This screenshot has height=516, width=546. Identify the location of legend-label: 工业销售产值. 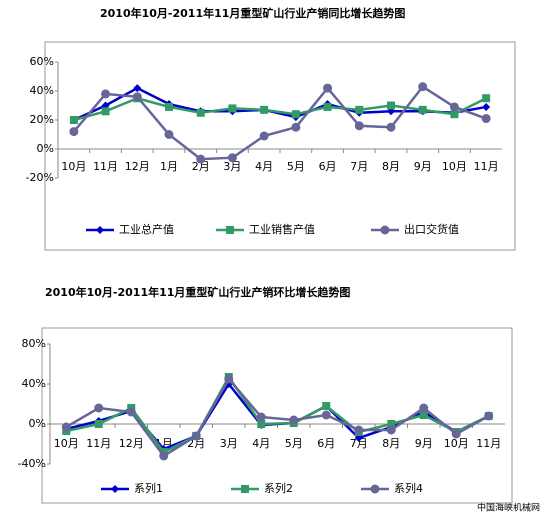
(282, 229).